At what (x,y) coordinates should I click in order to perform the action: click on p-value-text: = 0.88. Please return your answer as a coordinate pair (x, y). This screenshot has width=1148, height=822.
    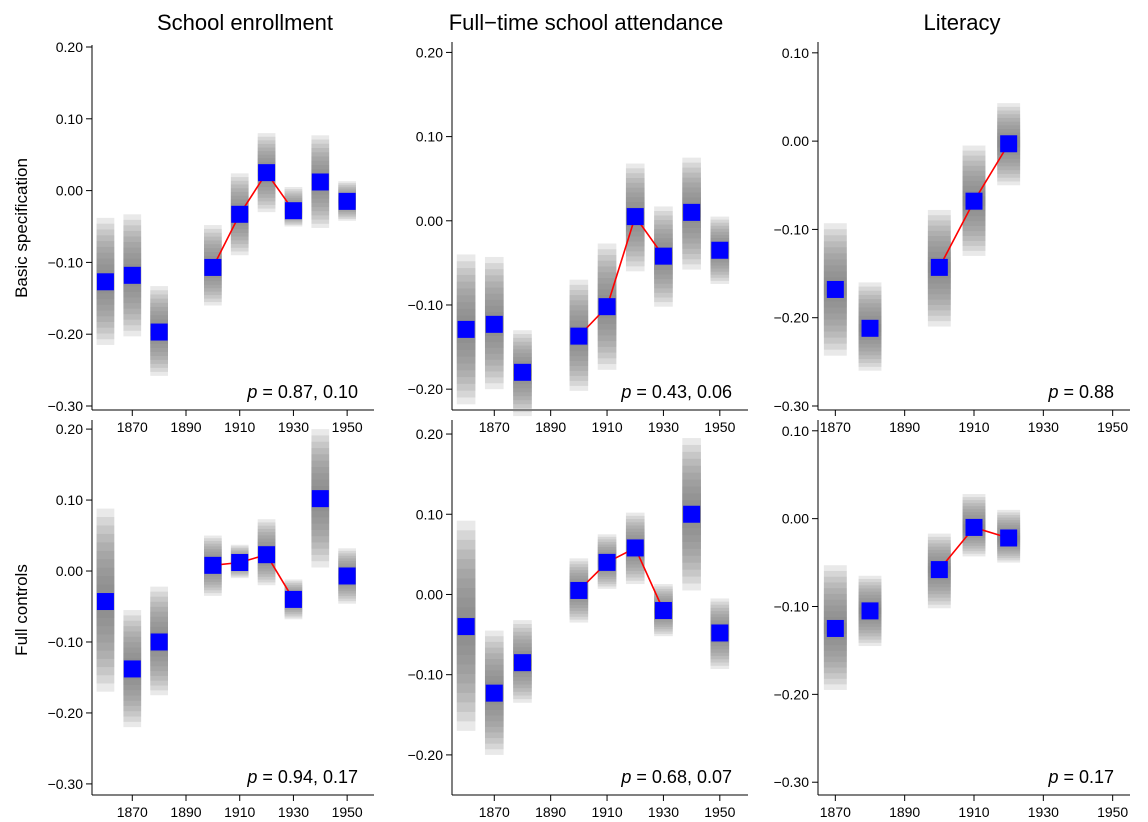
    Looking at the image, I should click on (1086, 392).